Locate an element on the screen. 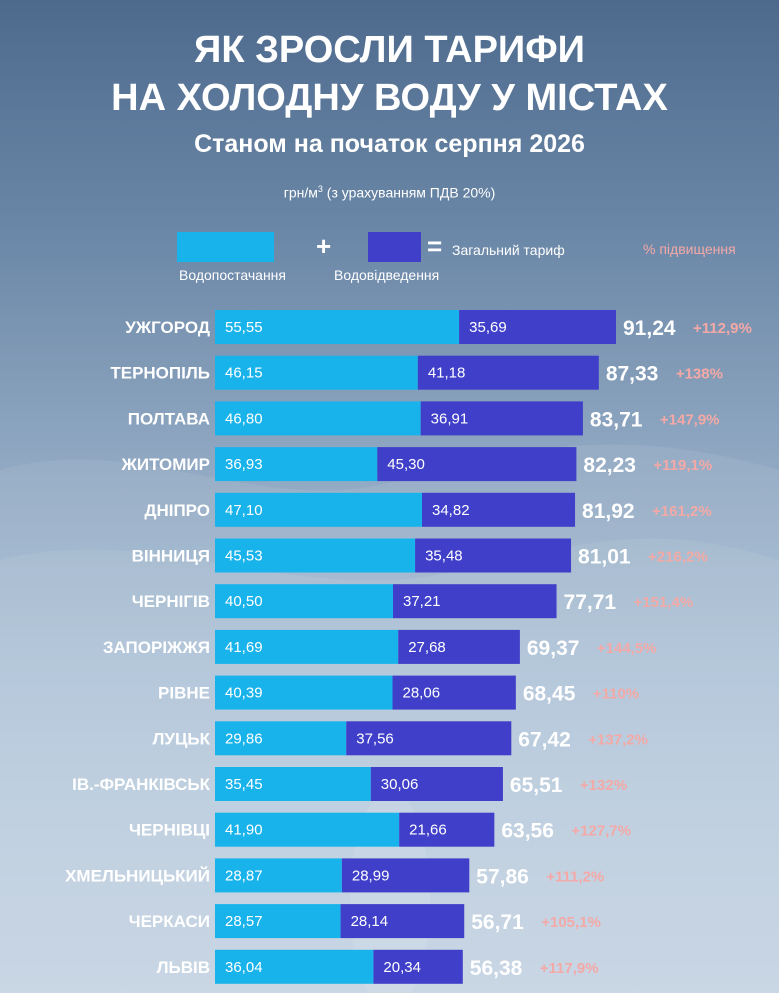 The width and height of the screenshot is (779, 993). increase-label: +110% is located at coordinates (616, 694).